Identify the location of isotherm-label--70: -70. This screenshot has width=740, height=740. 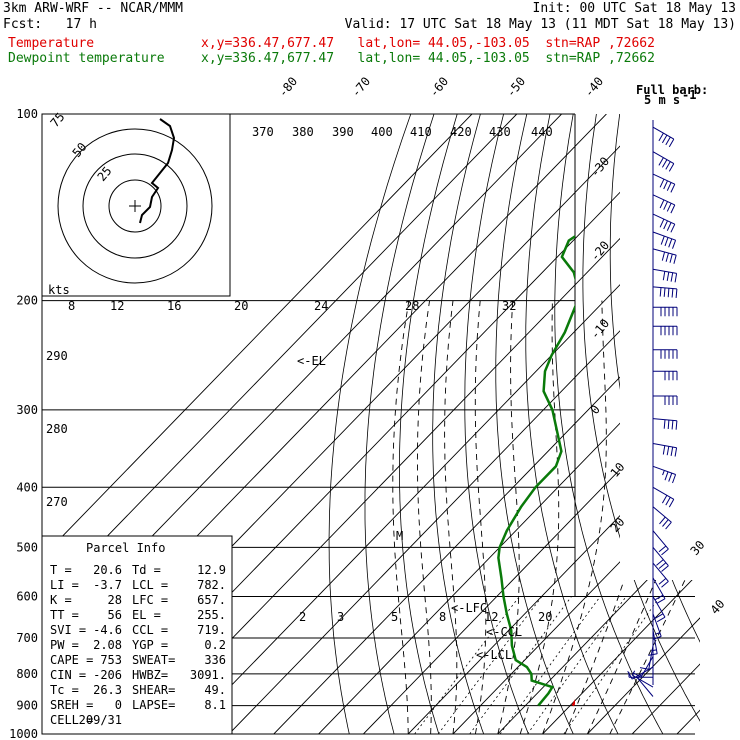
(361, 87).